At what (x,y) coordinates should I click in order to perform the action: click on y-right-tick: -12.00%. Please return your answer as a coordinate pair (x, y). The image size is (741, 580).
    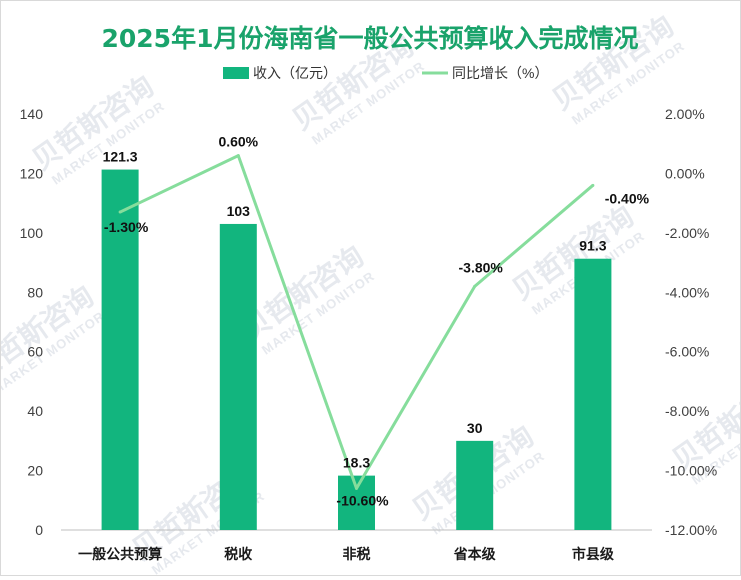
    Looking at the image, I should click on (691, 530).